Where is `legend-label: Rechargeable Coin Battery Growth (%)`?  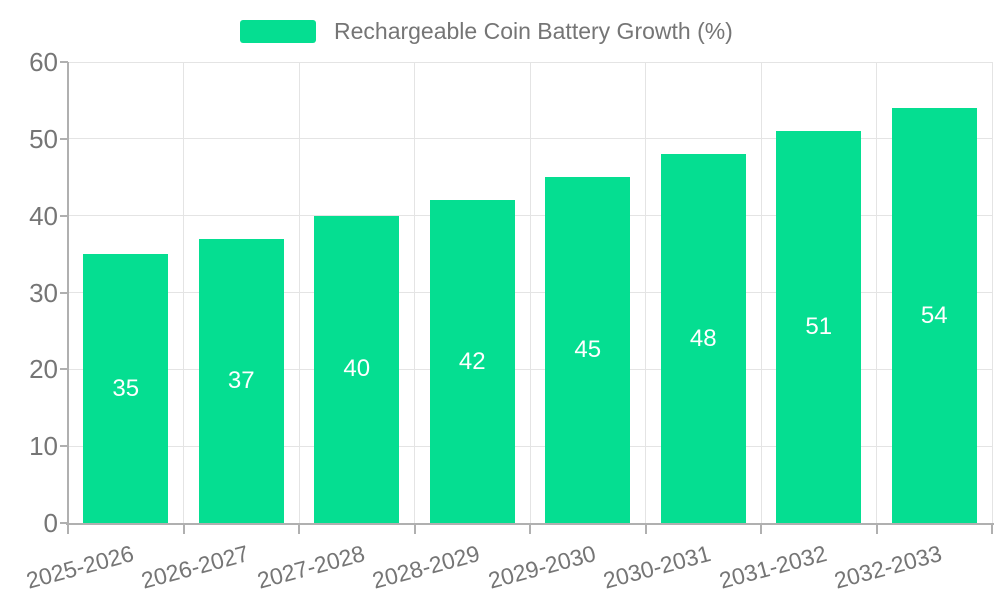 legend-label: Rechargeable Coin Battery Growth (%) is located at coordinates (533, 31).